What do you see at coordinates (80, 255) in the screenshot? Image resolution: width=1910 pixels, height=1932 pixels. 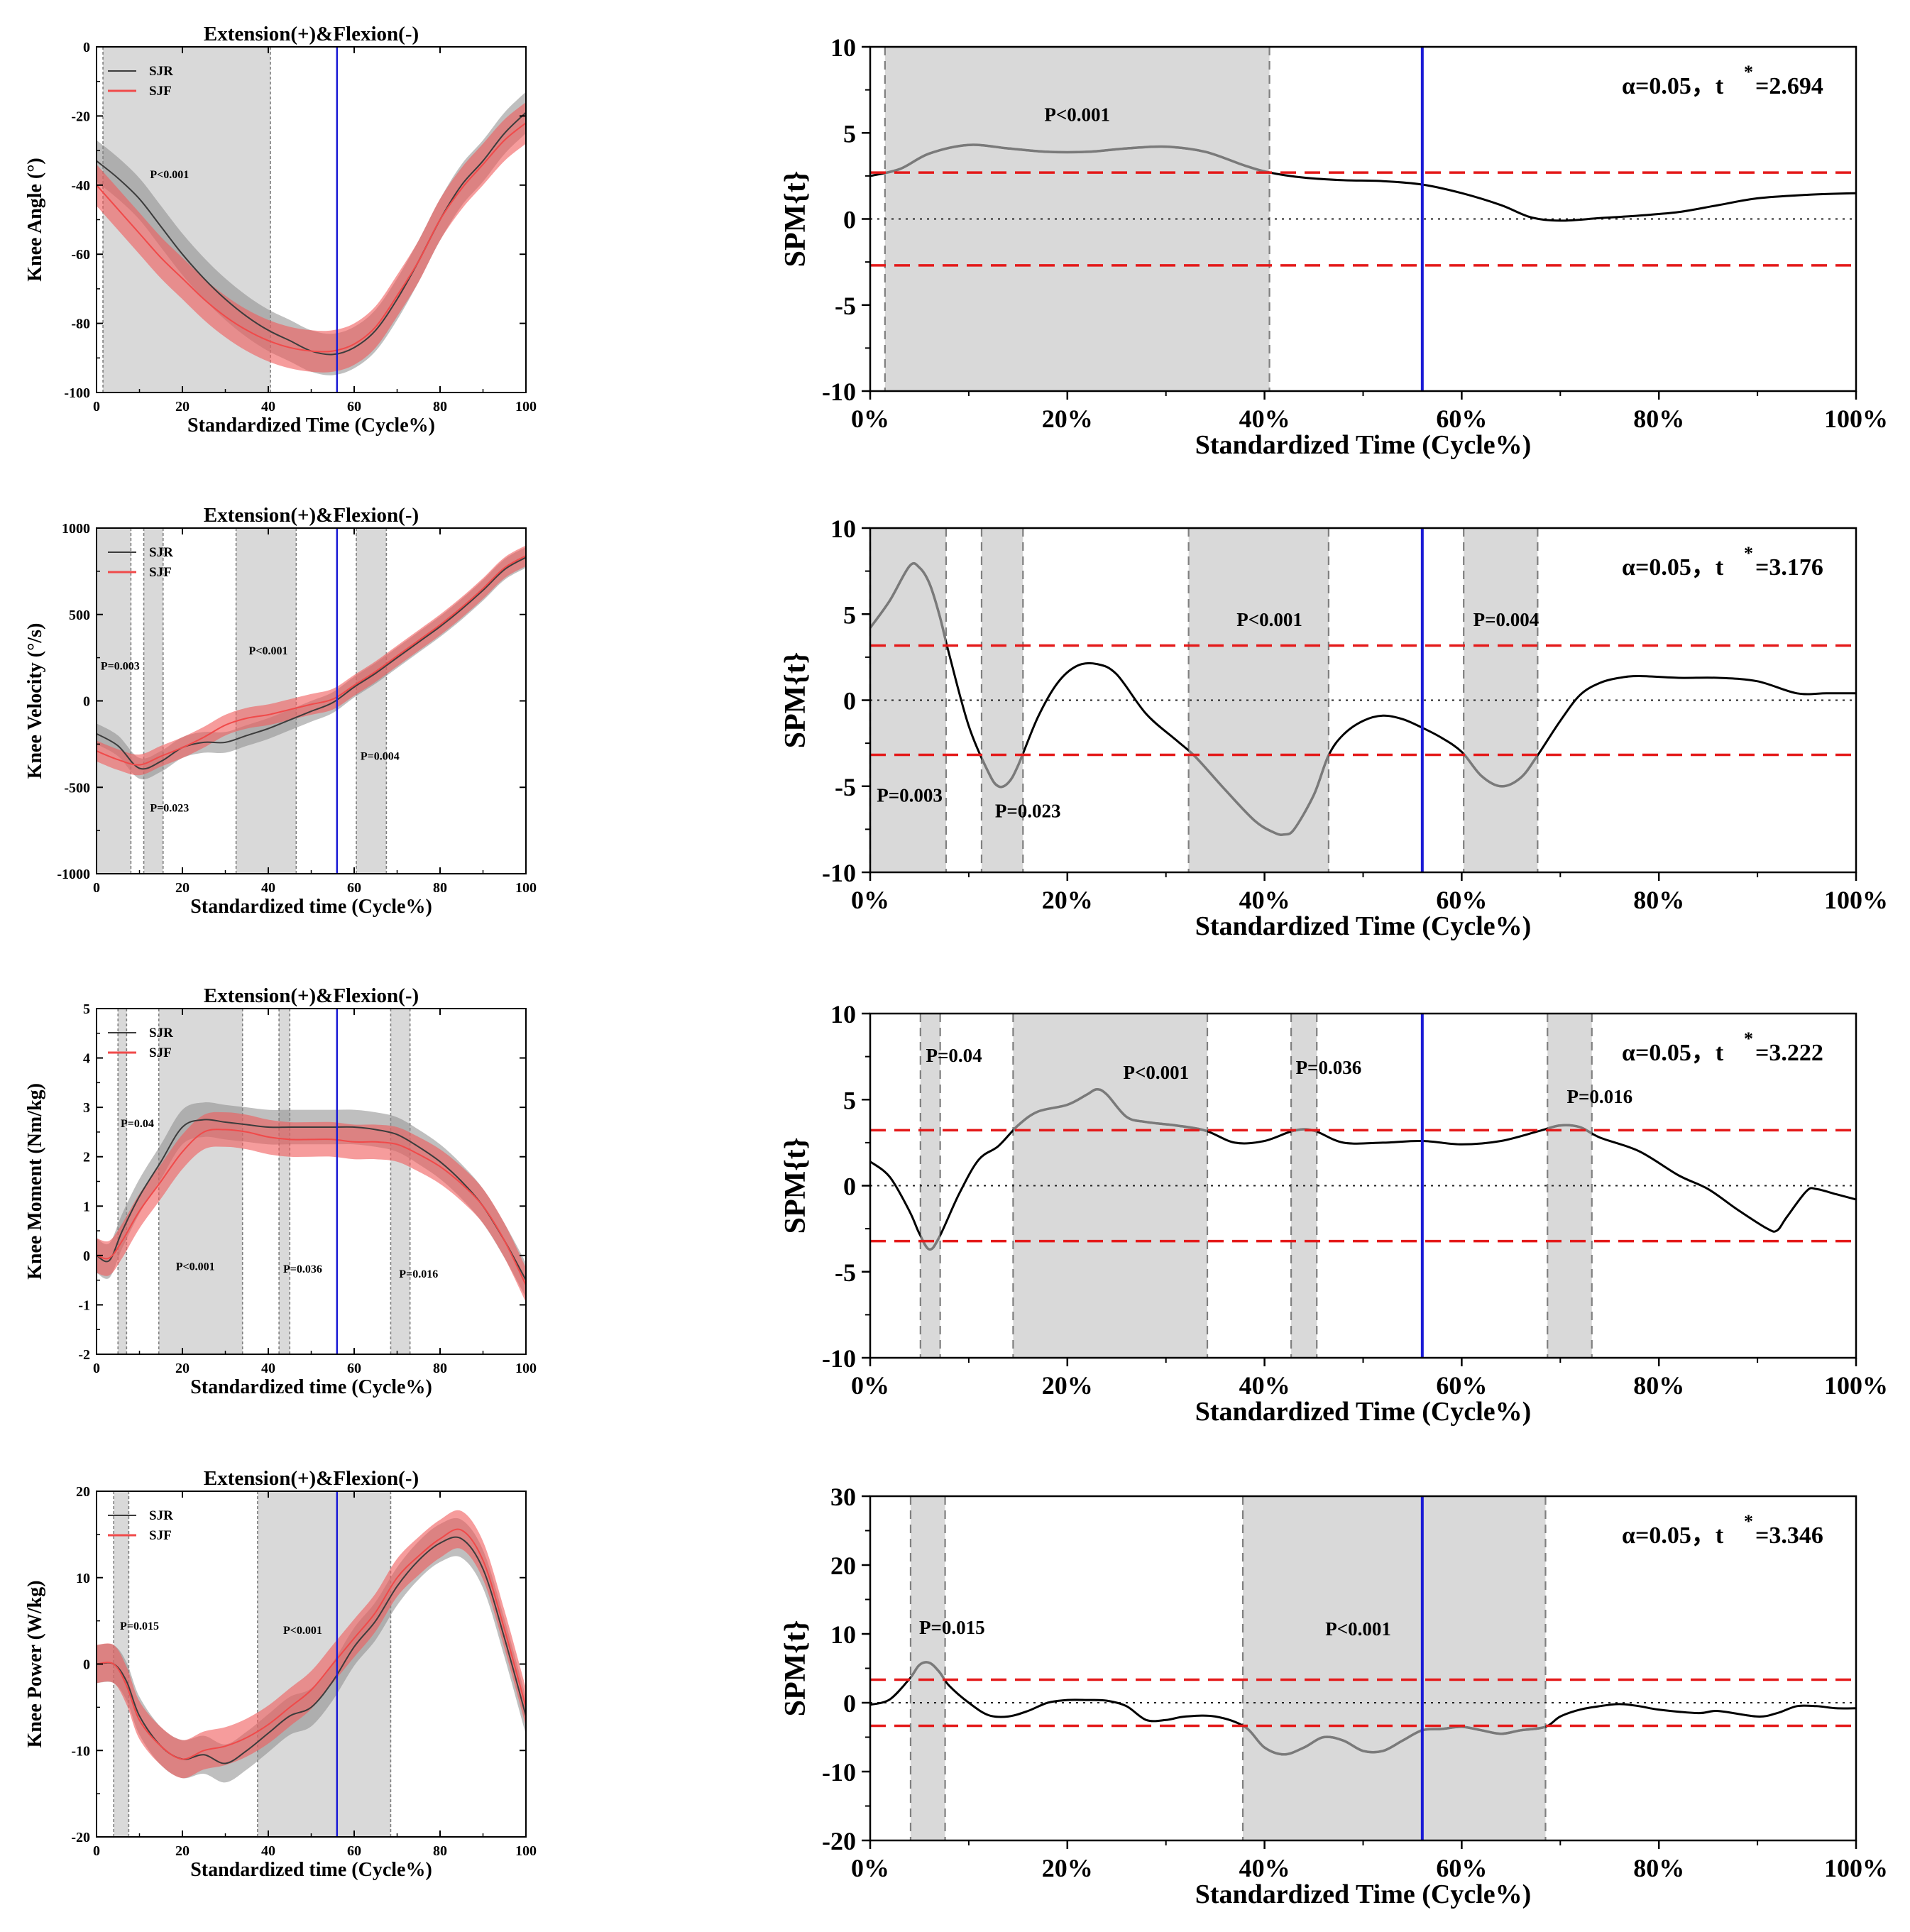 I see `y-tick-label: -60` at bounding box center [80, 255].